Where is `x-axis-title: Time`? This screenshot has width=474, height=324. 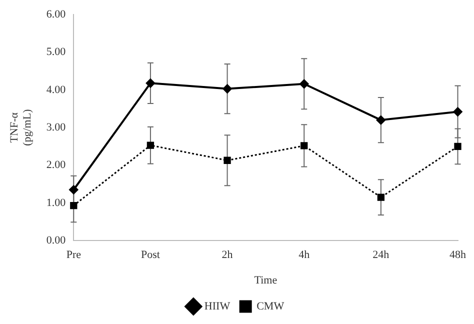
x-axis-title: Time is located at coordinates (266, 280).